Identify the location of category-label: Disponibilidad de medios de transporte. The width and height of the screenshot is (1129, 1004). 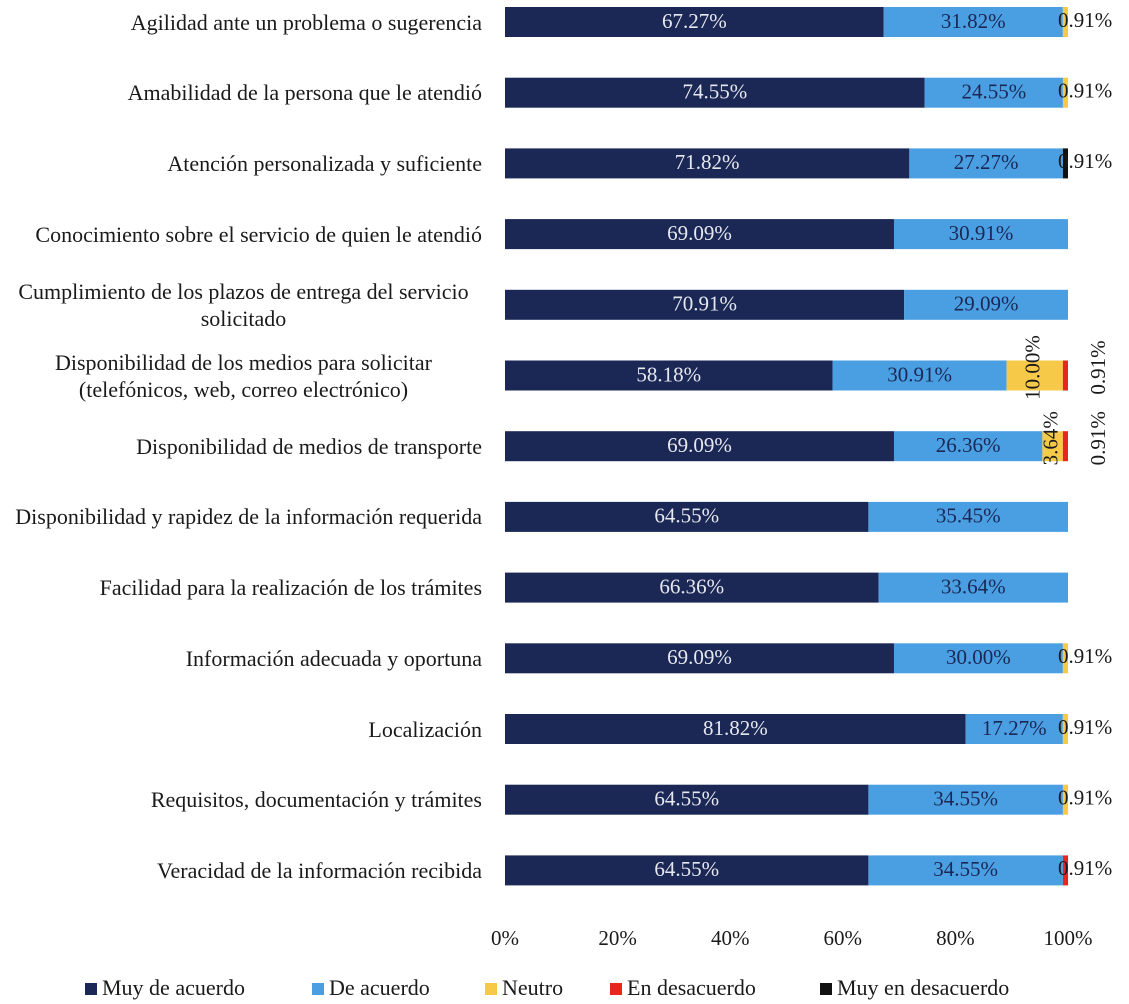
(243, 446).